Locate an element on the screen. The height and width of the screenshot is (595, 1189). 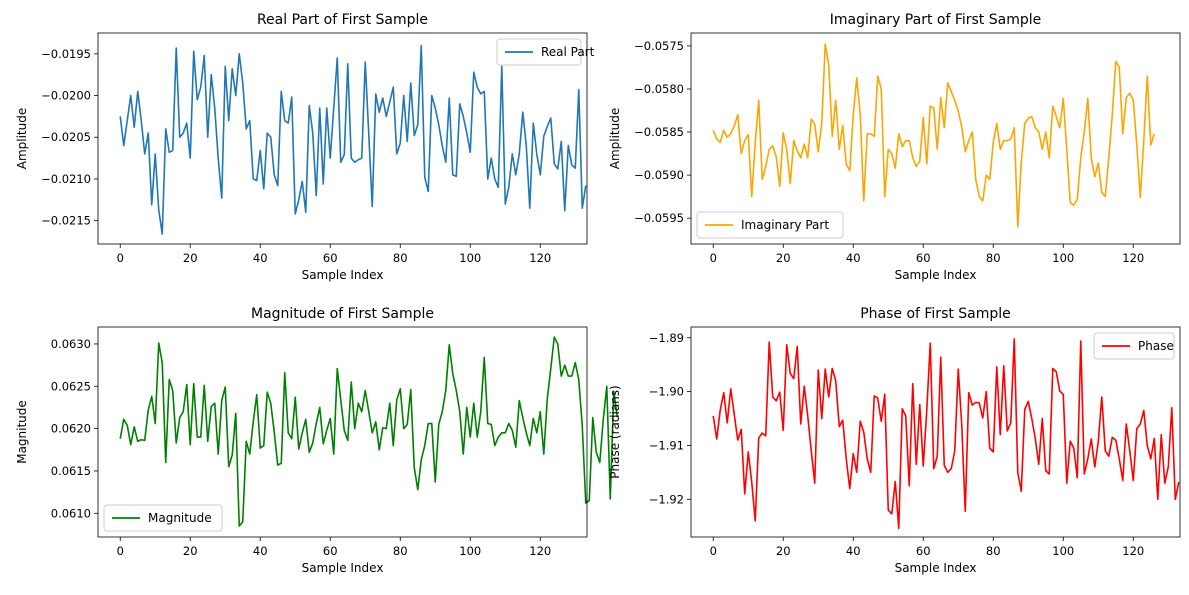
y-tick-label: −1.90 is located at coordinates (666, 392).